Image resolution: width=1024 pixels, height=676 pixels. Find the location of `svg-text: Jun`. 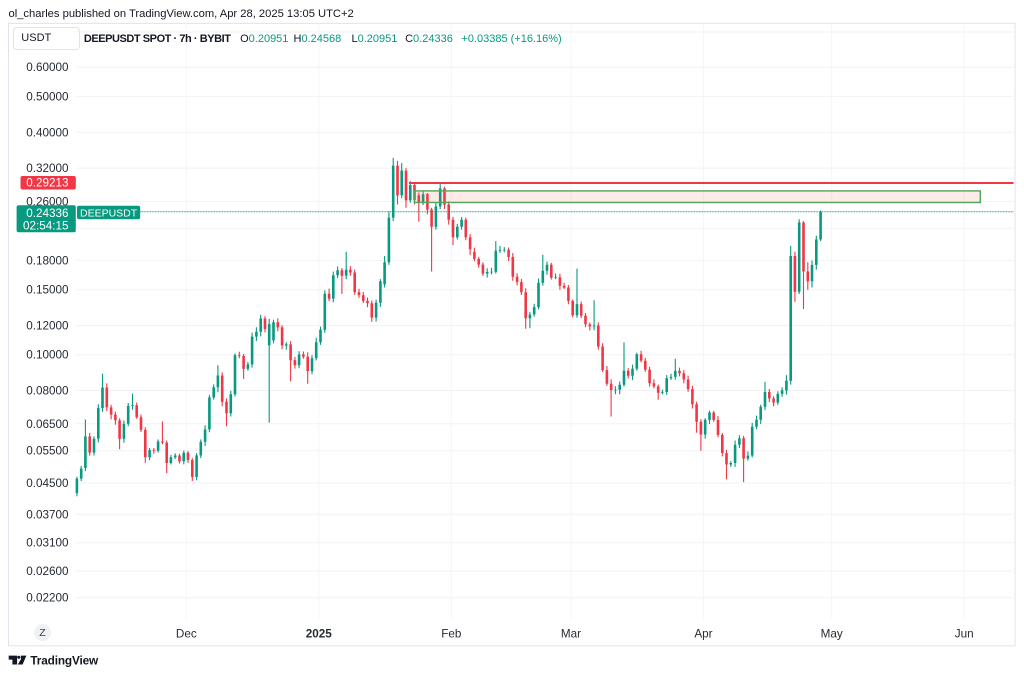

svg-text: Jun is located at coordinates (964, 633).